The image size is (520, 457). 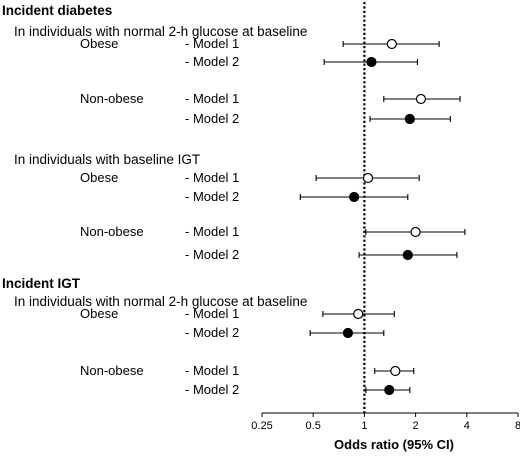 I want to click on section-title: Incident diabetes, so click(x=57, y=10).